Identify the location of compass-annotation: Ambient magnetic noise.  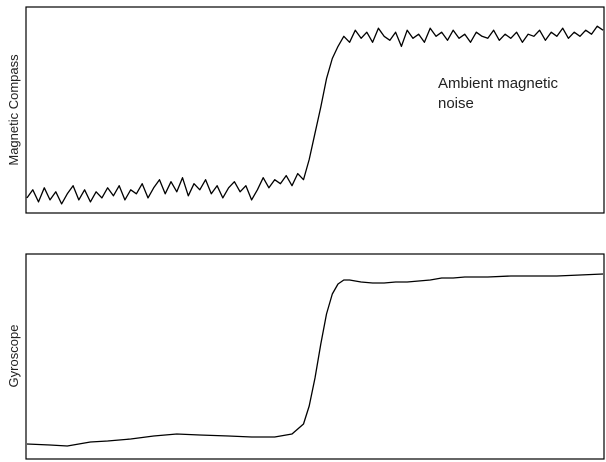
(500, 93).